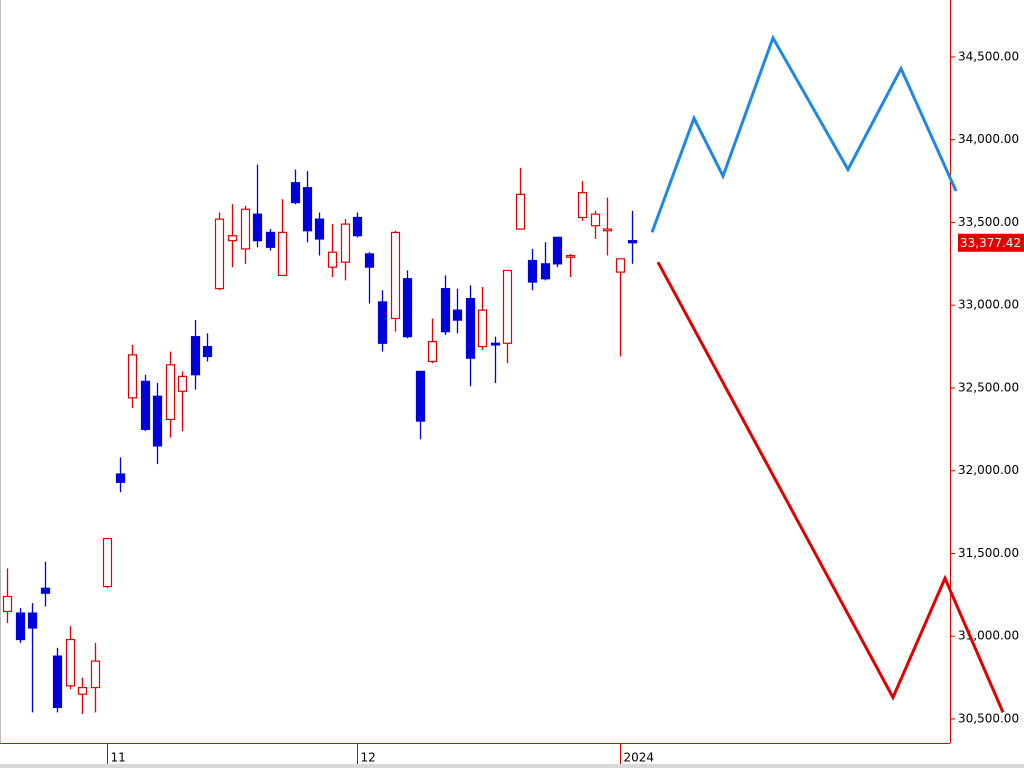  I want to click on y-tick-label: 31,500.00, so click(988, 553).